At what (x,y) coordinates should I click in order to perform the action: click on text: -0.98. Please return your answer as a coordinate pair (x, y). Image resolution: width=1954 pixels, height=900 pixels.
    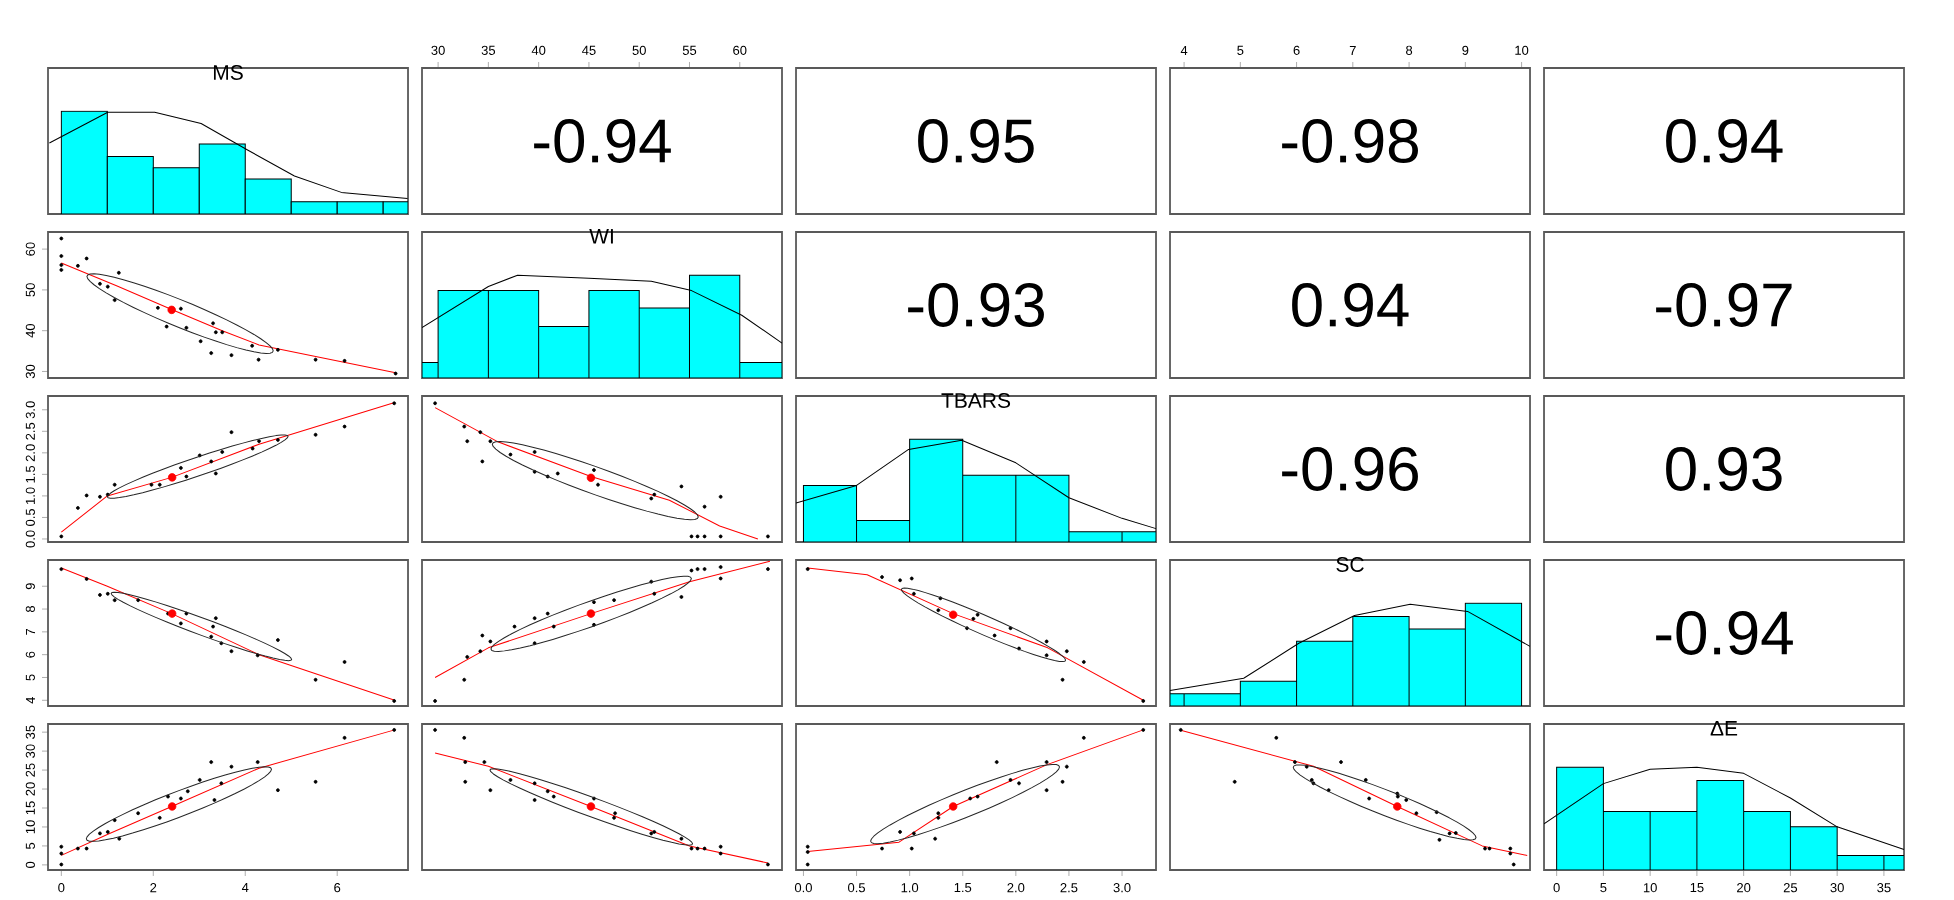
    Looking at the image, I should click on (1350, 141).